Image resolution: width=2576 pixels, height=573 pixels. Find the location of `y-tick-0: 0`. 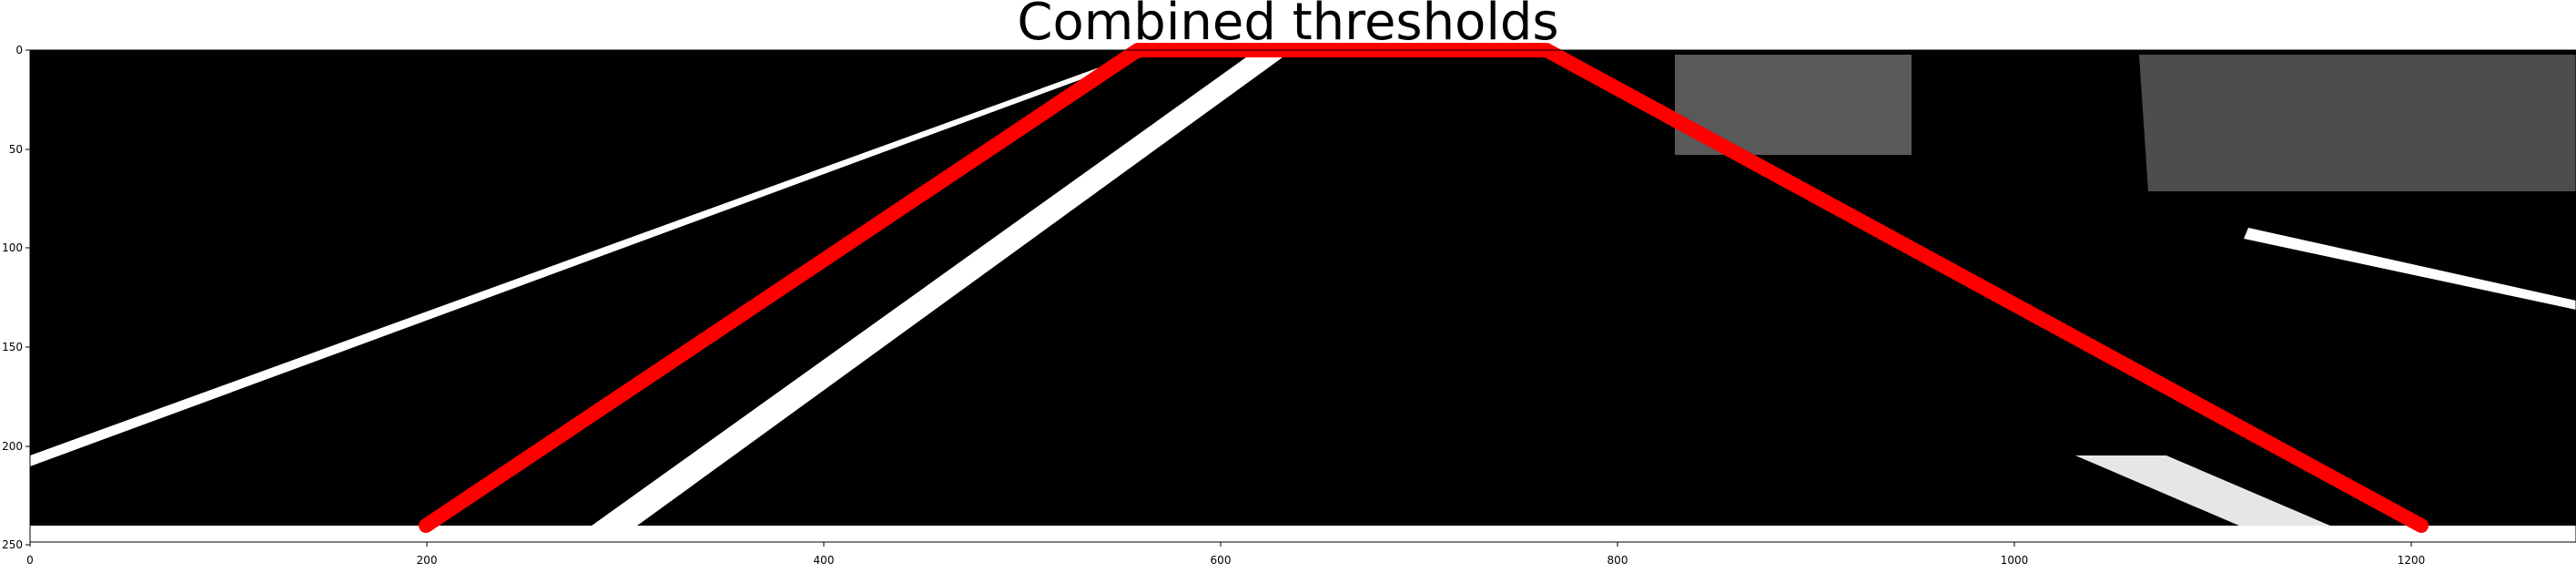

y-tick-0: 0 is located at coordinates (19, 50).